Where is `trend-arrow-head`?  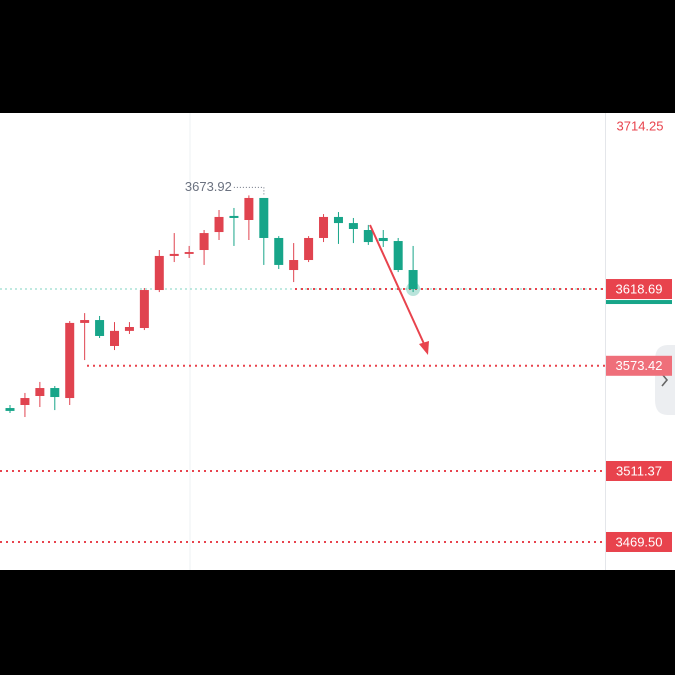
trend-arrow-head is located at coordinates (424, 348).